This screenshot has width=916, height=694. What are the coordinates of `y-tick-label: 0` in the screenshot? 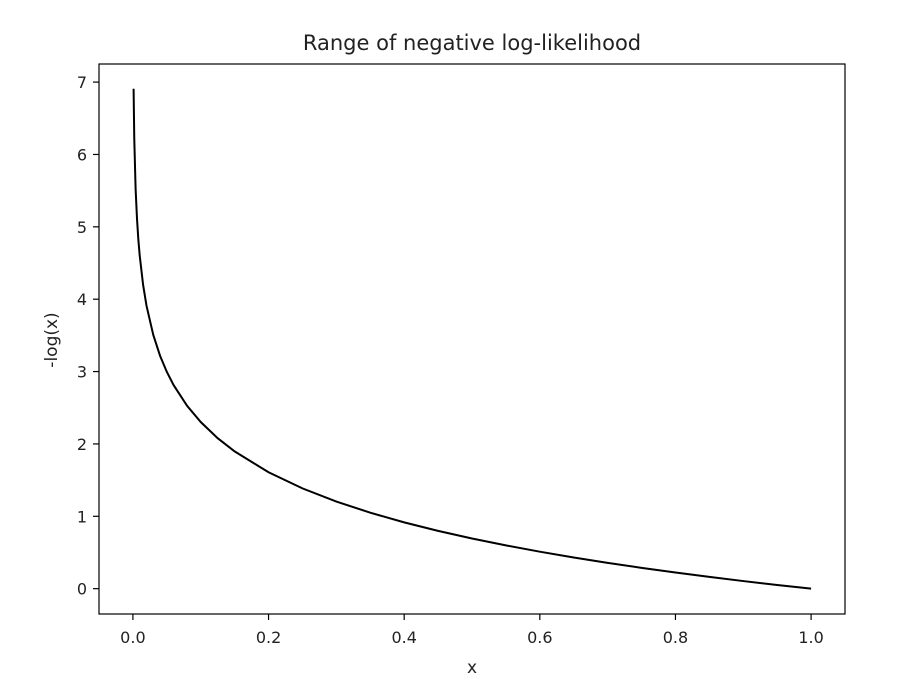 It's located at (82, 589).